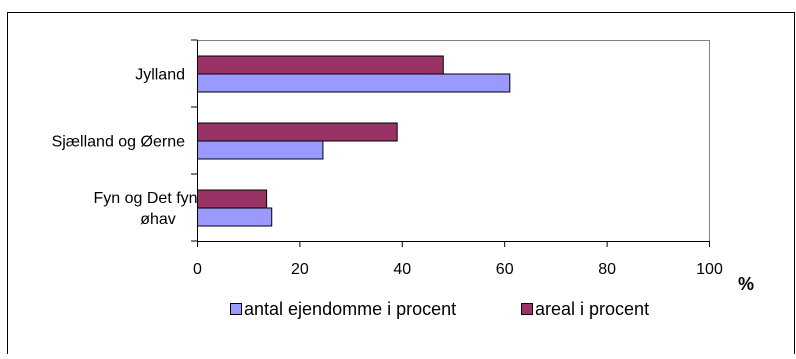  I want to click on category-label: Fyn og Det fynske øhav, so click(158, 209).